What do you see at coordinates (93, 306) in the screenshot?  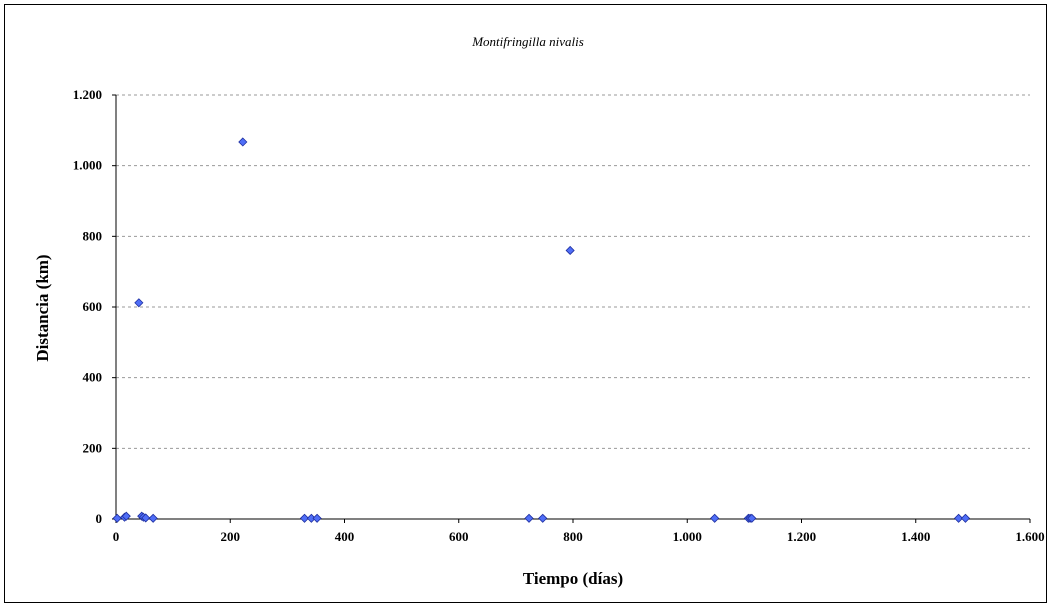 I see `y-tick-label: 600` at bounding box center [93, 306].